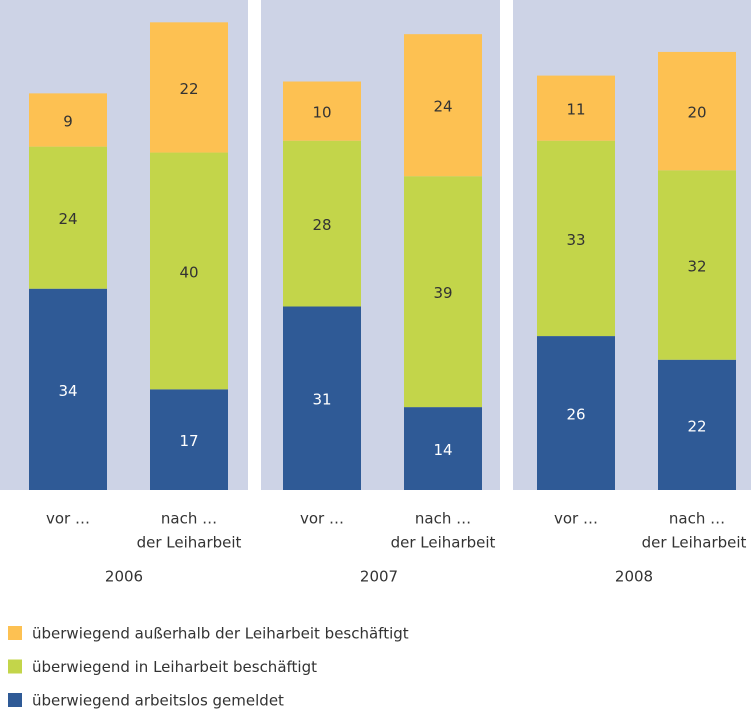  I want to click on data-label: 28, so click(321, 225).